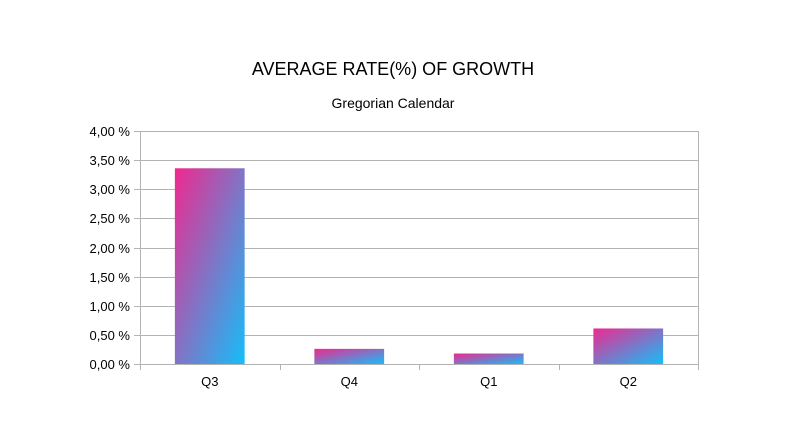 The image size is (795, 448). I want to click on bar-q3, so click(209, 266).